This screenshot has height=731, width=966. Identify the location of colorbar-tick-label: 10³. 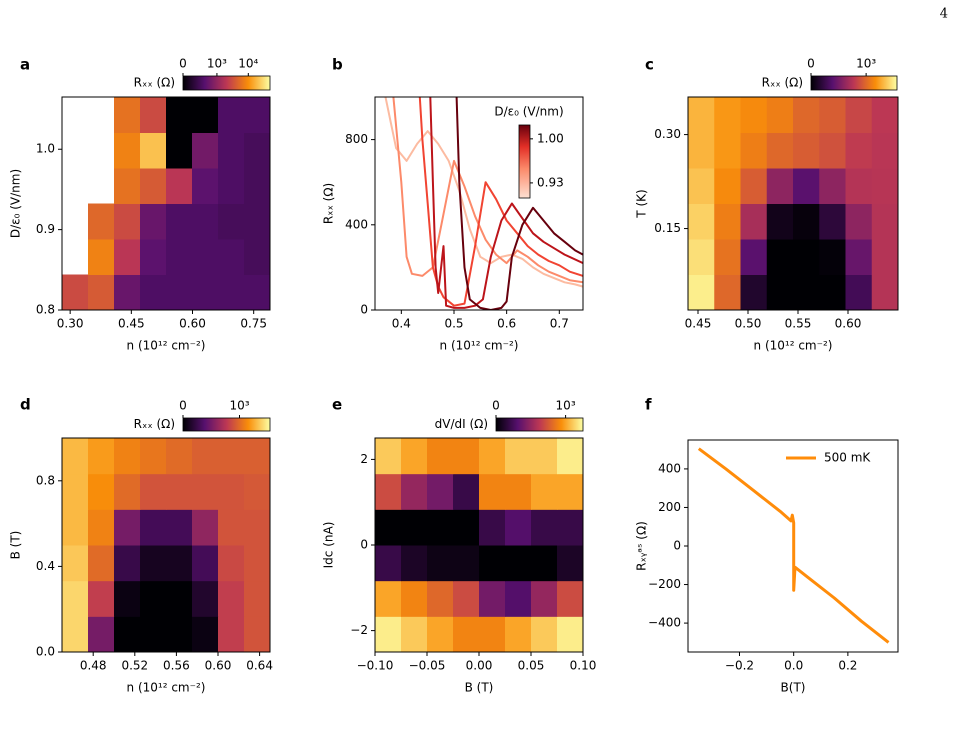
(566, 406).